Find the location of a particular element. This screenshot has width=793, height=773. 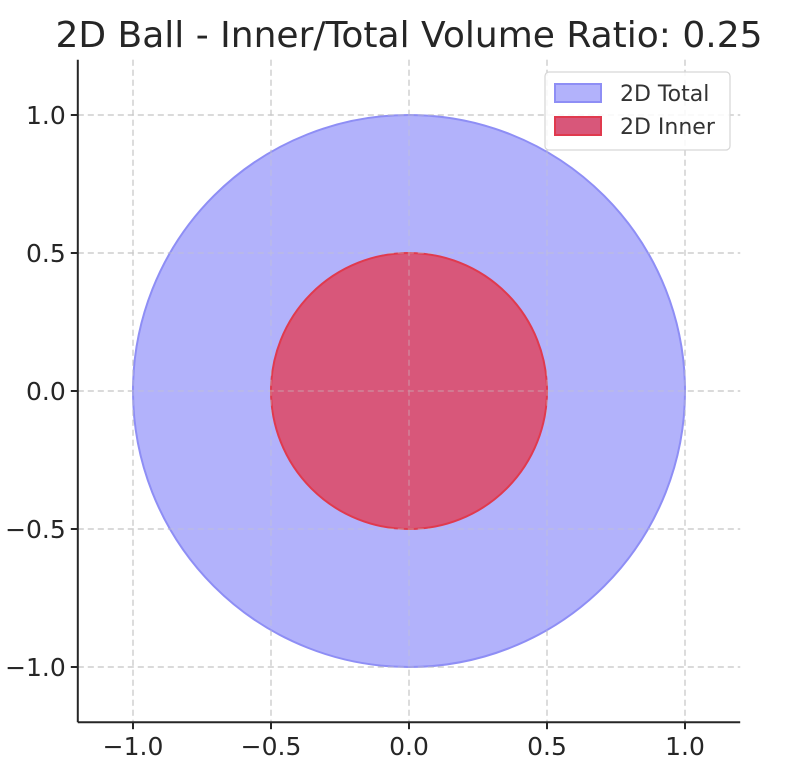

x-tick-label-3: 0.5 is located at coordinates (547, 746).